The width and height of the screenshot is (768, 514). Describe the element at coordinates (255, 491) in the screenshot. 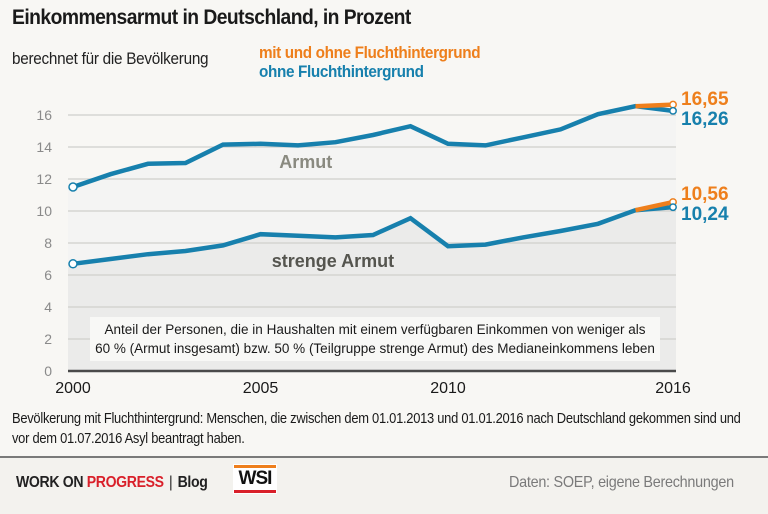

I see `logo-red-bar` at that location.